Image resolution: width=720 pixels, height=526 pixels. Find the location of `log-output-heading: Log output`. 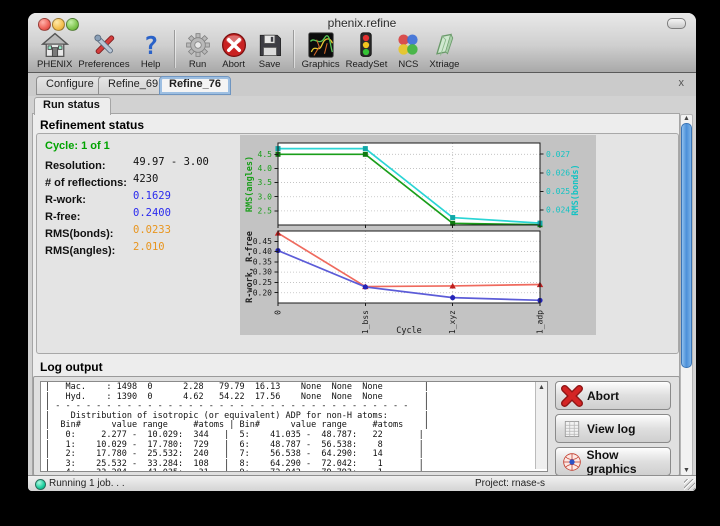

log-output-heading: Log output is located at coordinates (71, 367).